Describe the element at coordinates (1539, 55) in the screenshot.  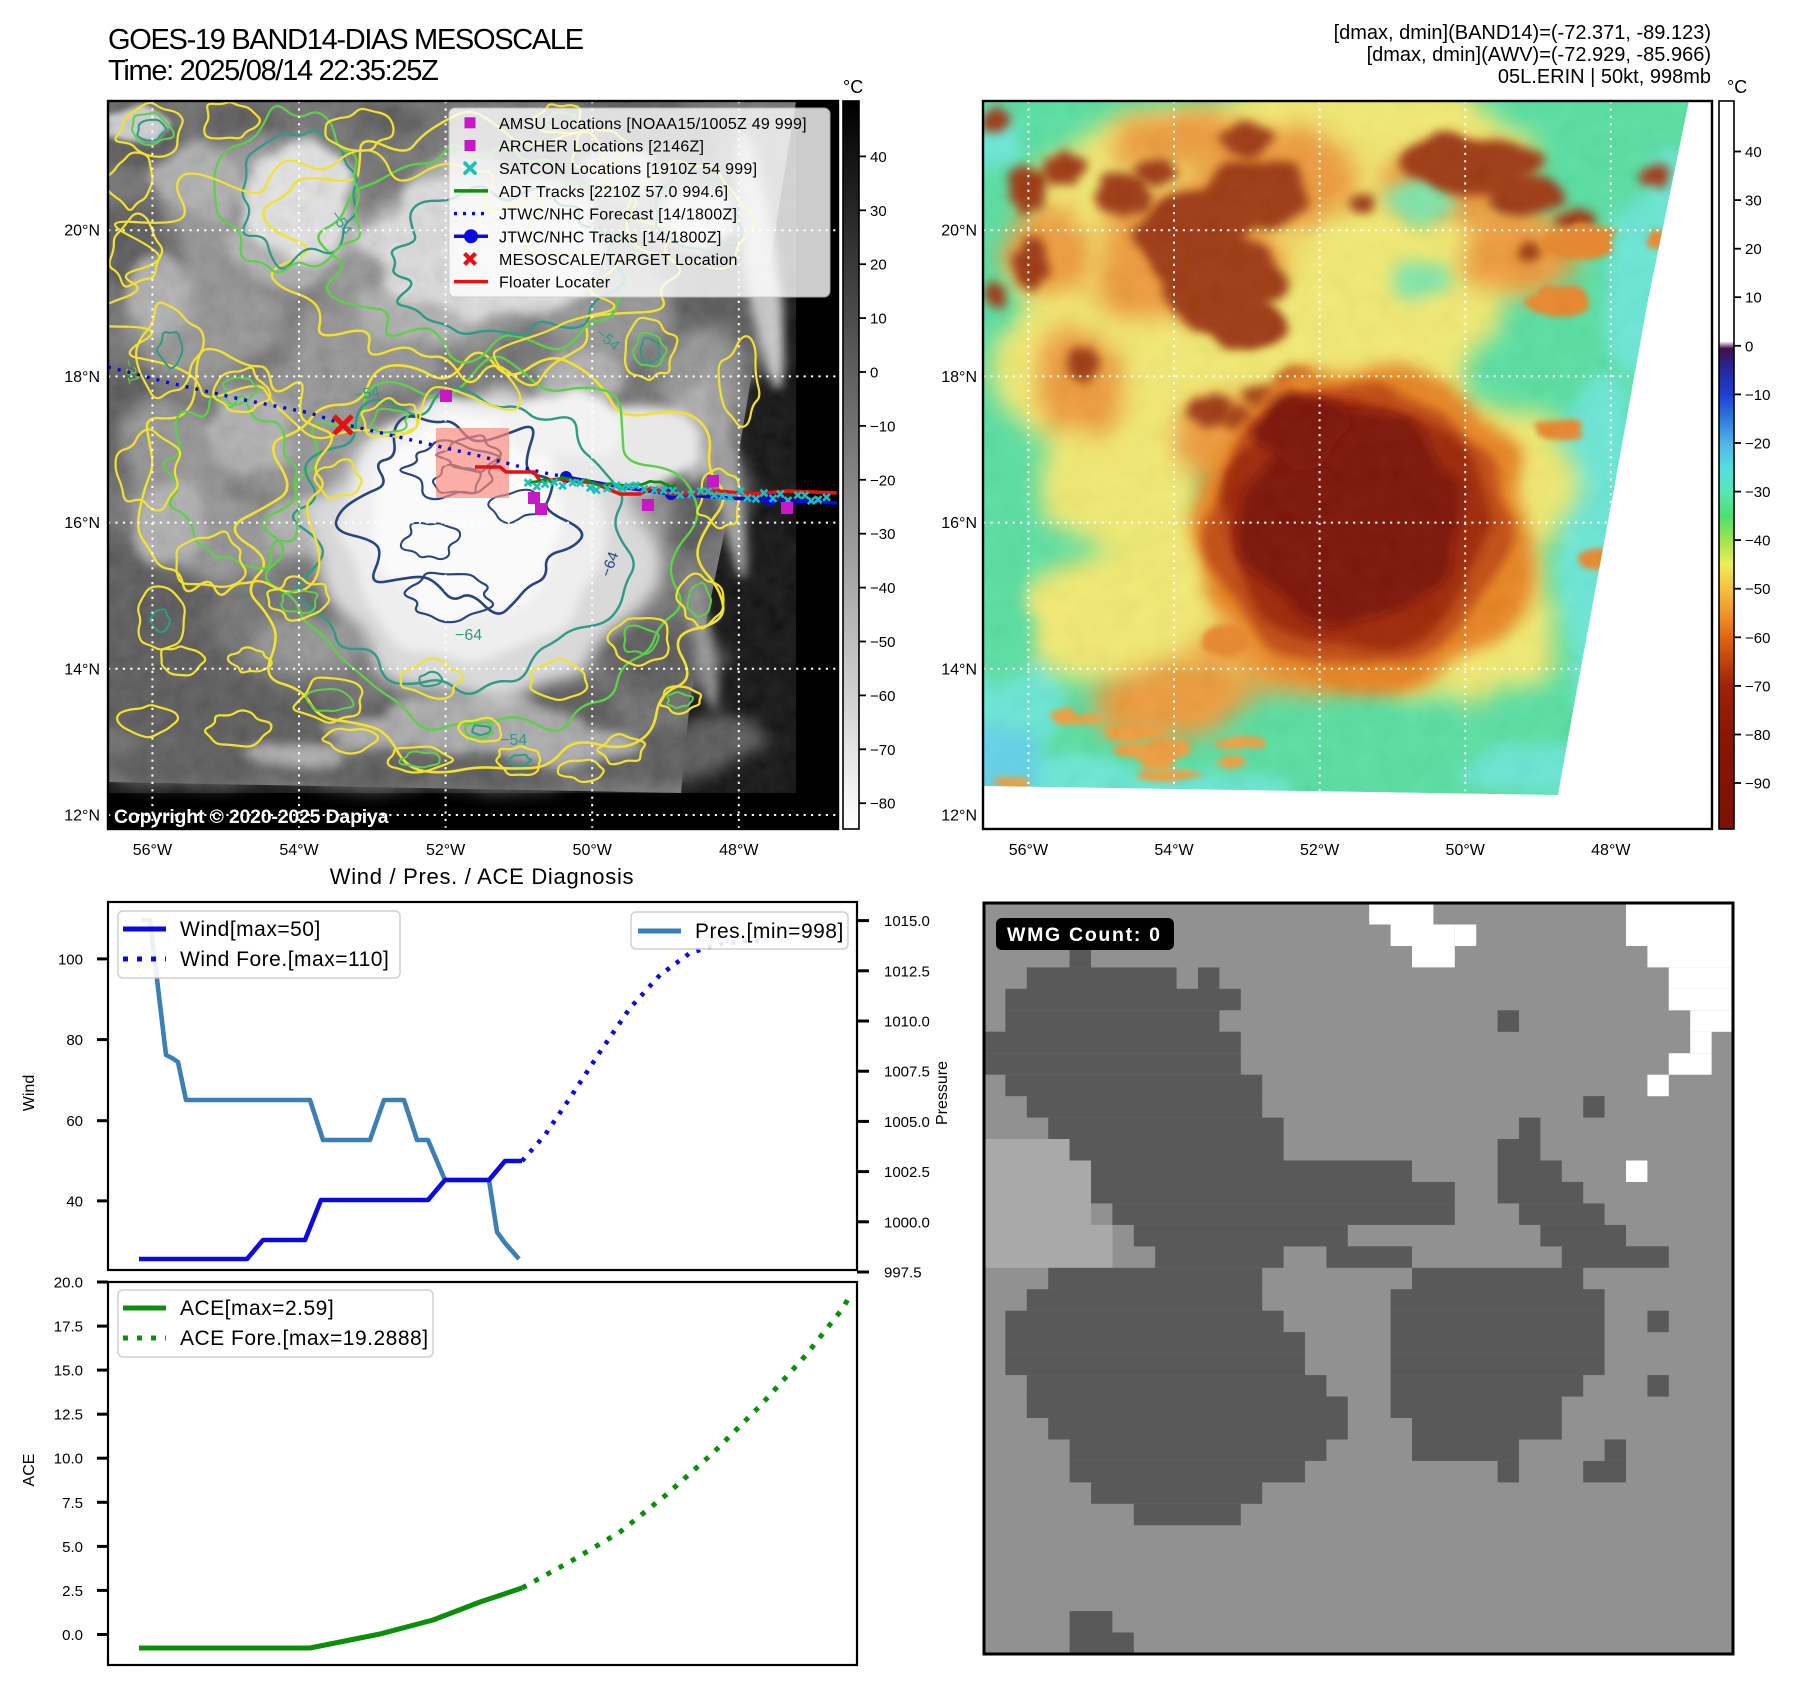
I see `svg-text:[dmax, dmin](AWV)=(-72.929, -8: [dmax, dmin](AWV)=(-72.929, -85.966)` at that location.